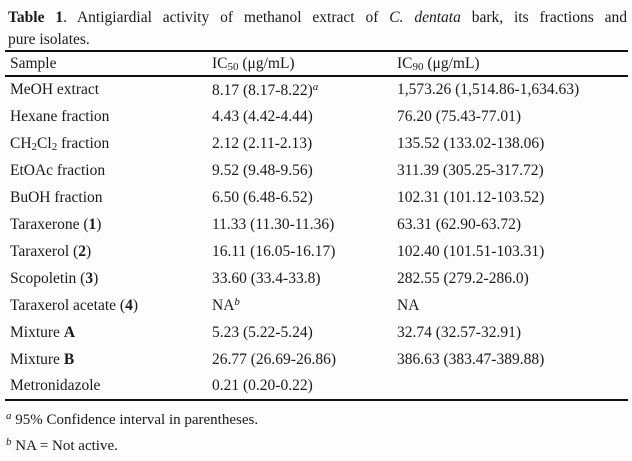 This screenshot has height=461, width=632. I want to click on col-header-ic90: IC90 (μg/mL), so click(512, 64).